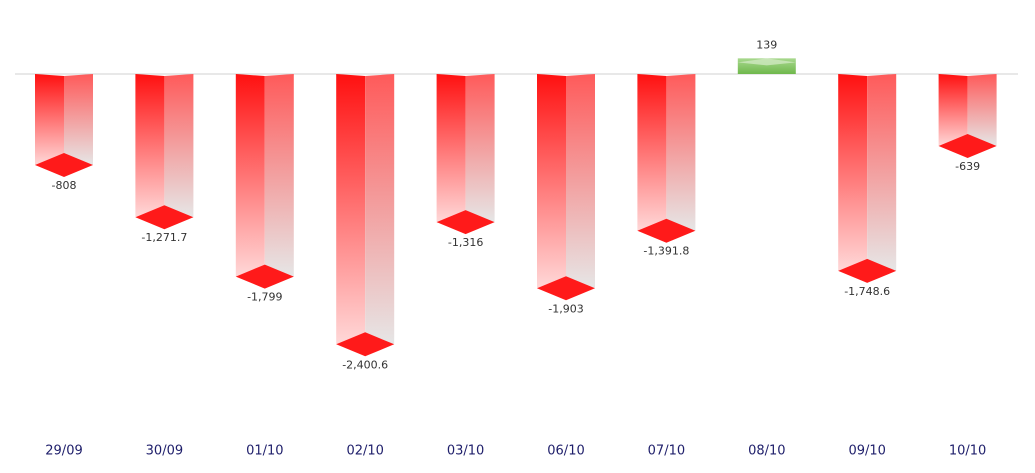 This screenshot has width=1035, height=473. Describe the element at coordinates (63, 451) in the screenshot. I see `x-tick-label: 29/09` at that location.